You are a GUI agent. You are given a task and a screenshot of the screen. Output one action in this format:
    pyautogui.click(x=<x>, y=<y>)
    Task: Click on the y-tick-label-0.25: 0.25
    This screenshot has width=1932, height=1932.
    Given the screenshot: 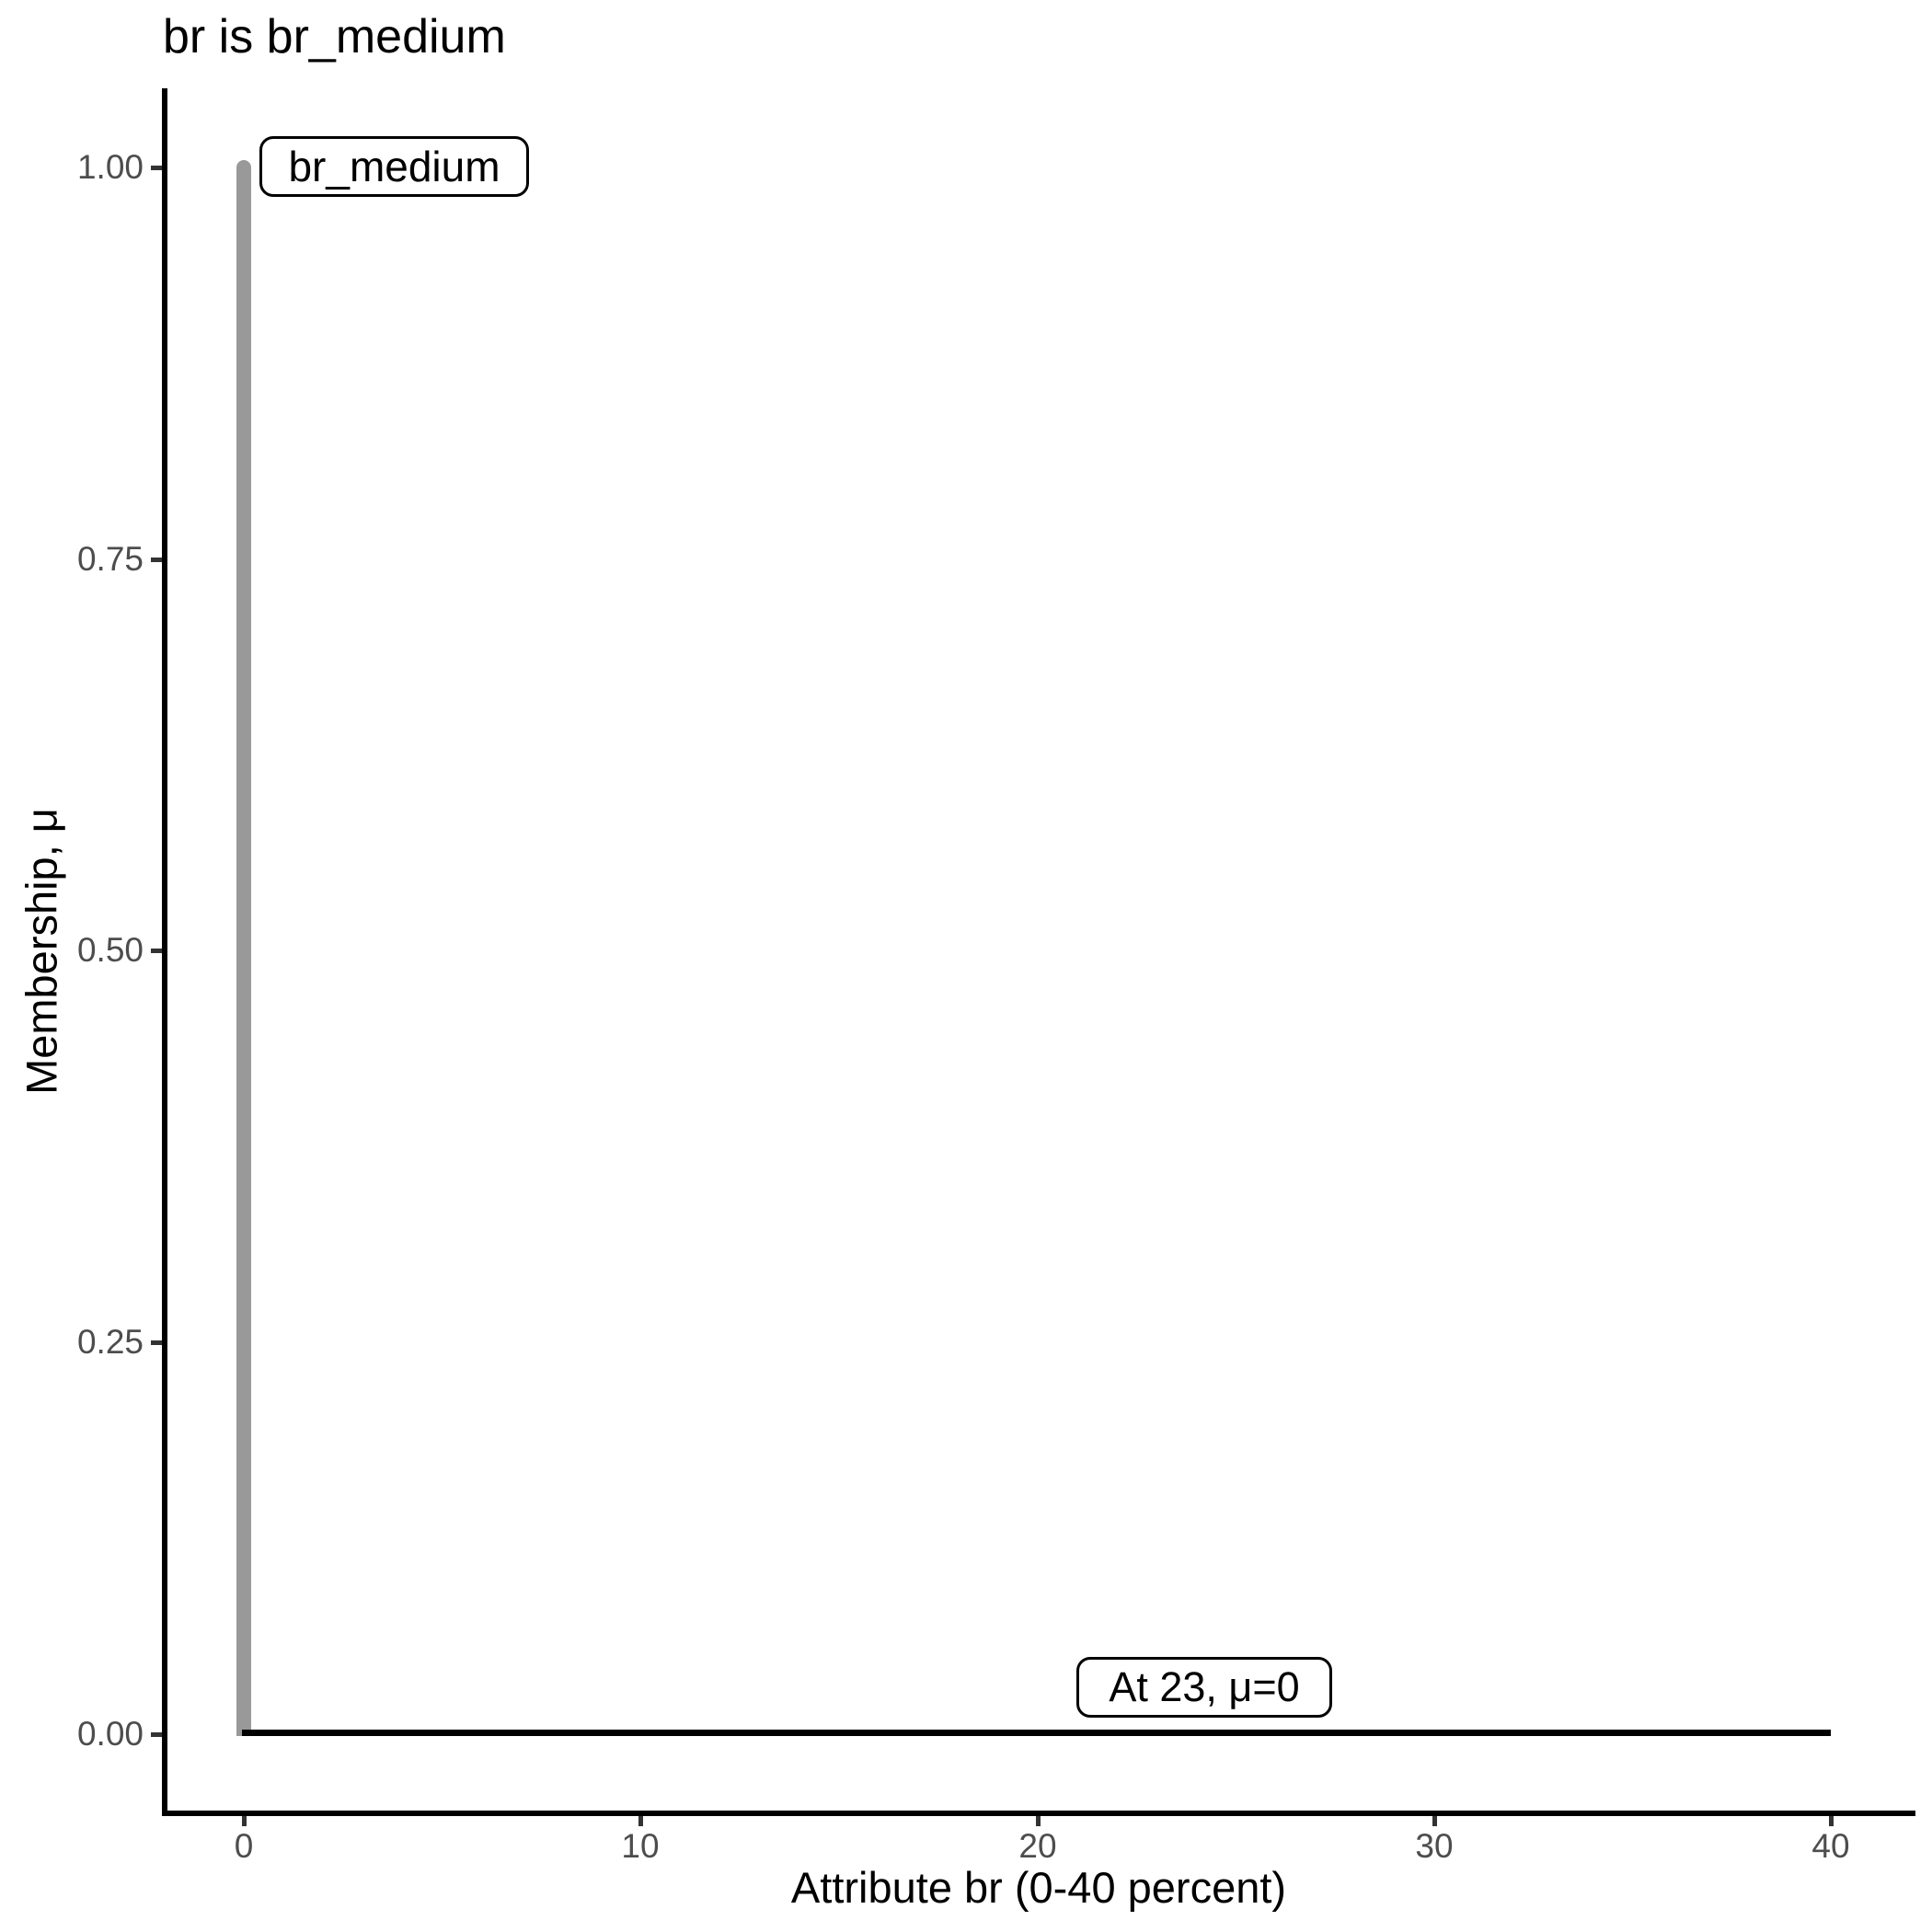 What is the action you would take?
    pyautogui.click(x=110, y=1342)
    